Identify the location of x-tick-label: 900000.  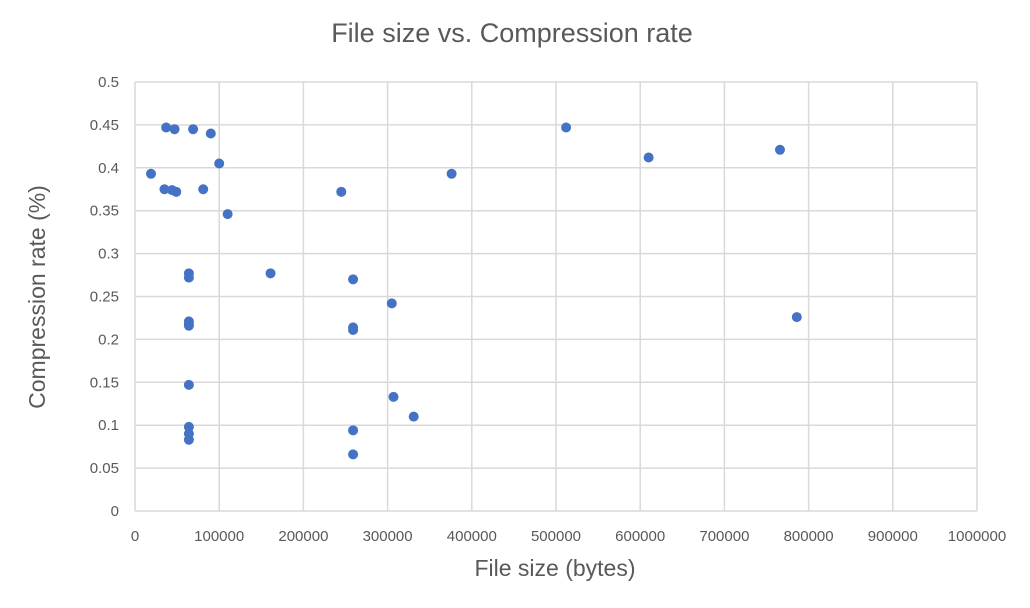
(893, 536).